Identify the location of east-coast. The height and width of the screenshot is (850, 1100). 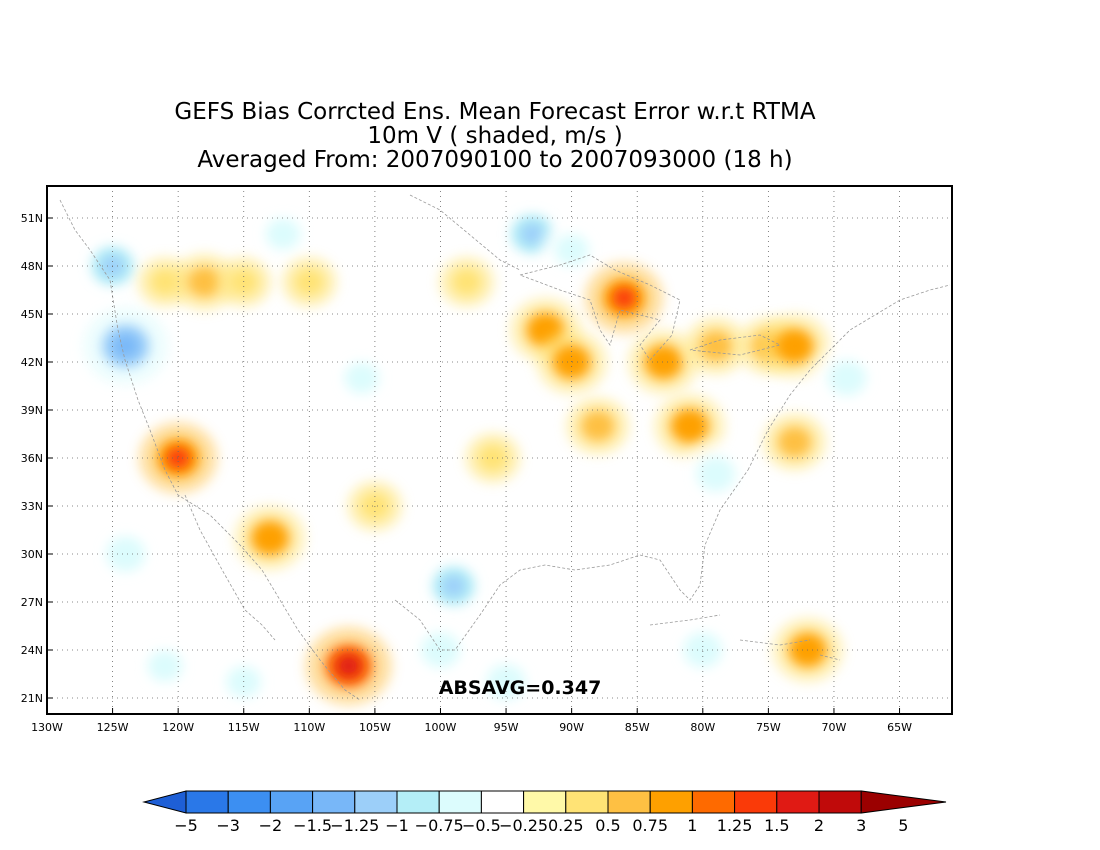
(849, 377).